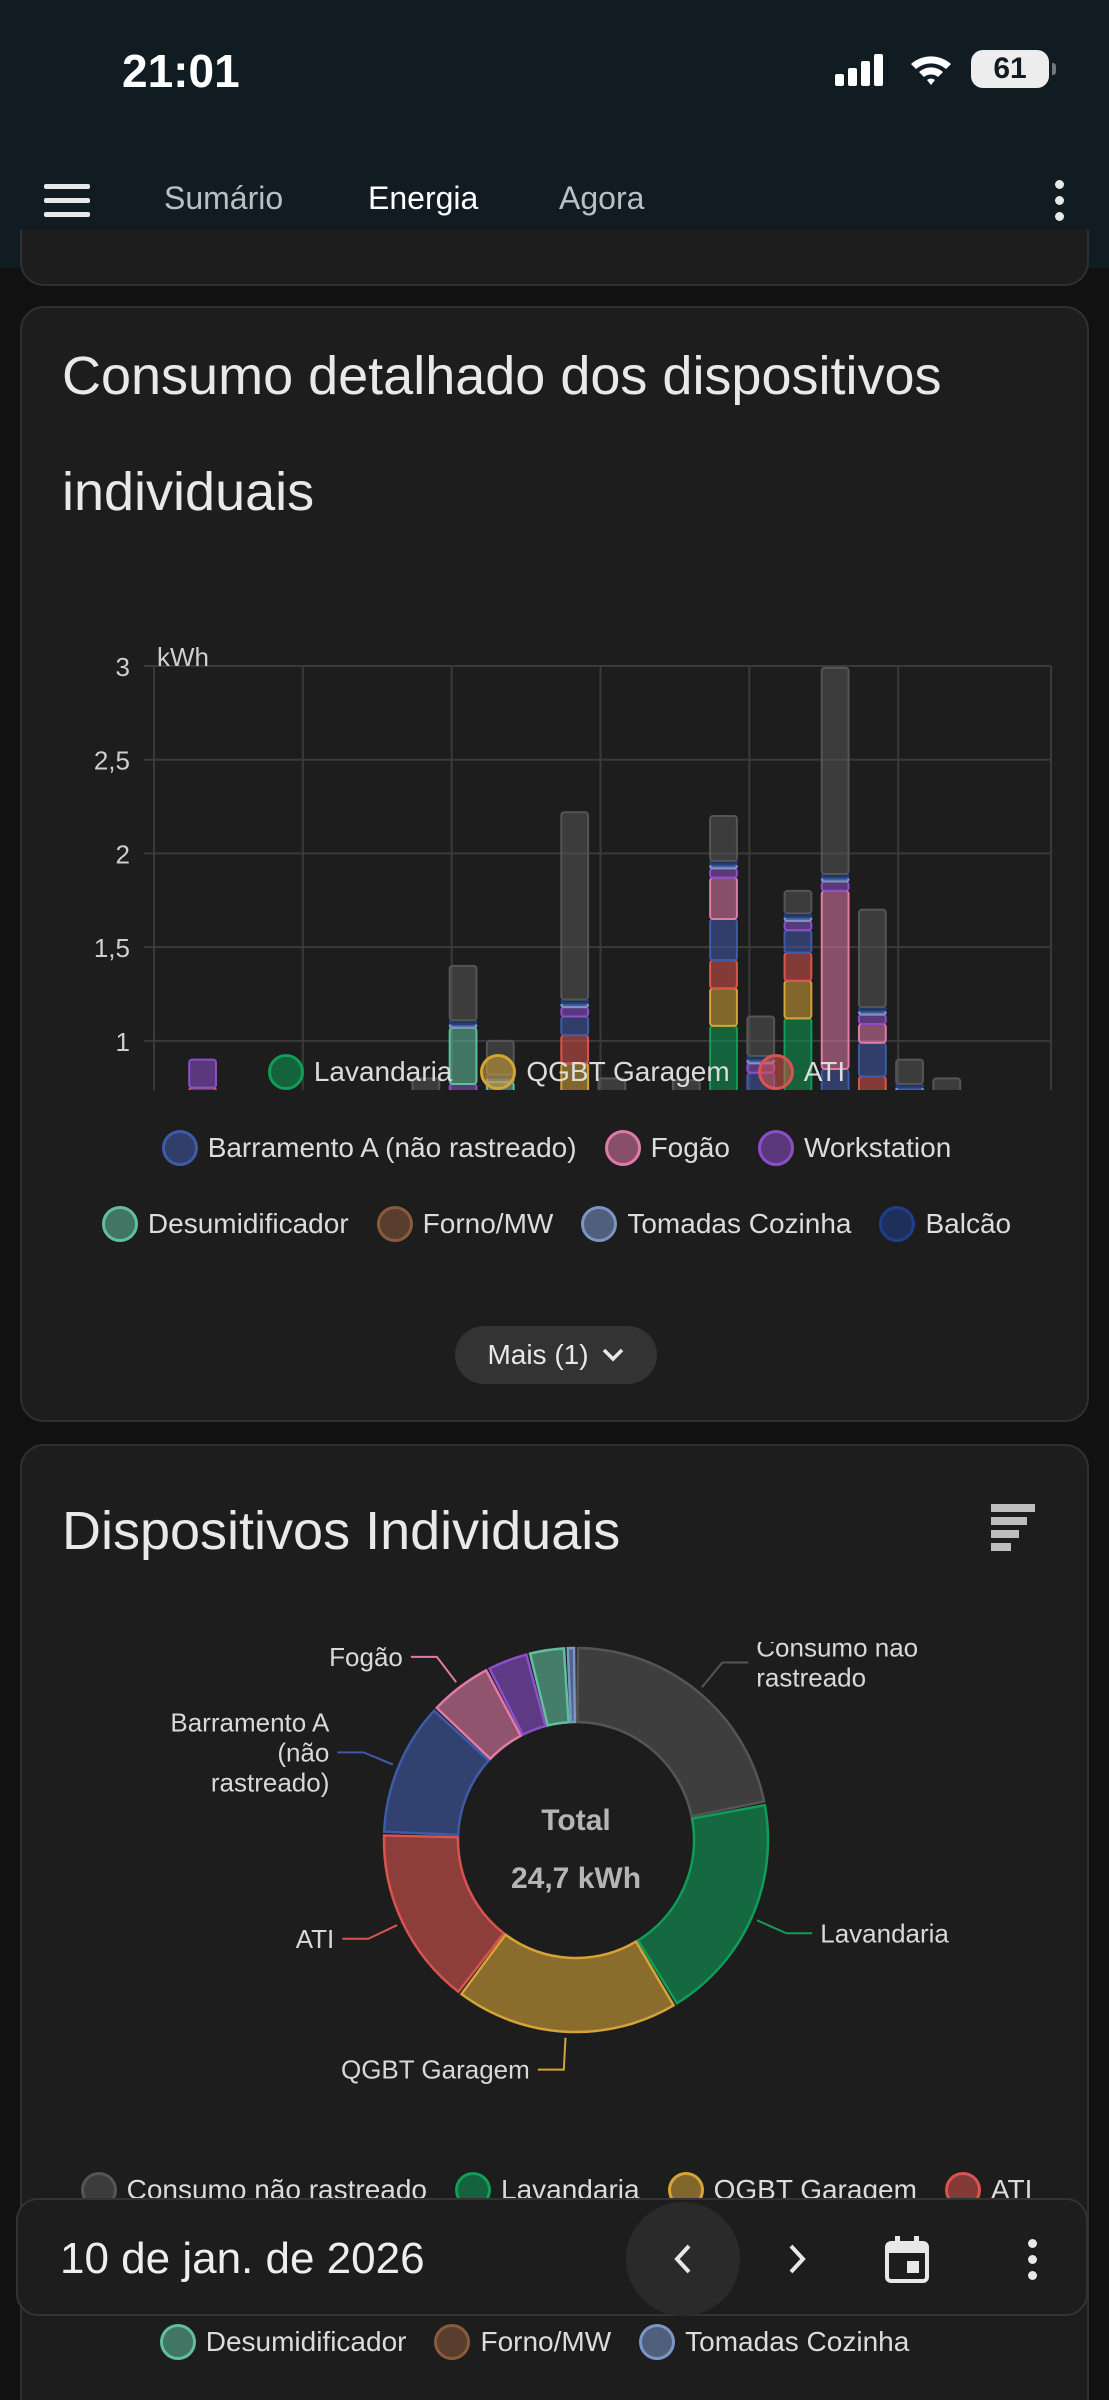 The image size is (1109, 2400). I want to click on legend-label: Balcão, so click(968, 1223).